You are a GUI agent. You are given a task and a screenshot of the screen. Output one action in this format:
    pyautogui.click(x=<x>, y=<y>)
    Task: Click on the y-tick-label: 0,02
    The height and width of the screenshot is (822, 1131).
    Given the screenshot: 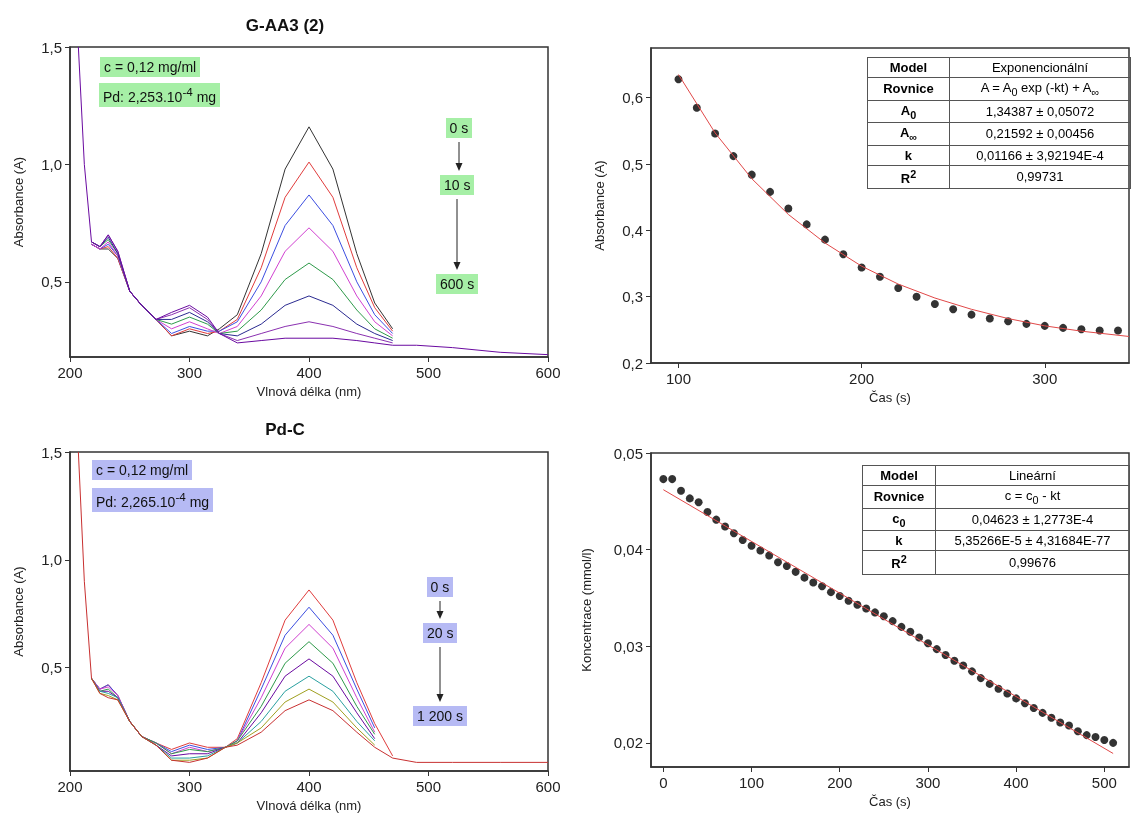 What is the action you would take?
    pyautogui.click(x=628, y=743)
    